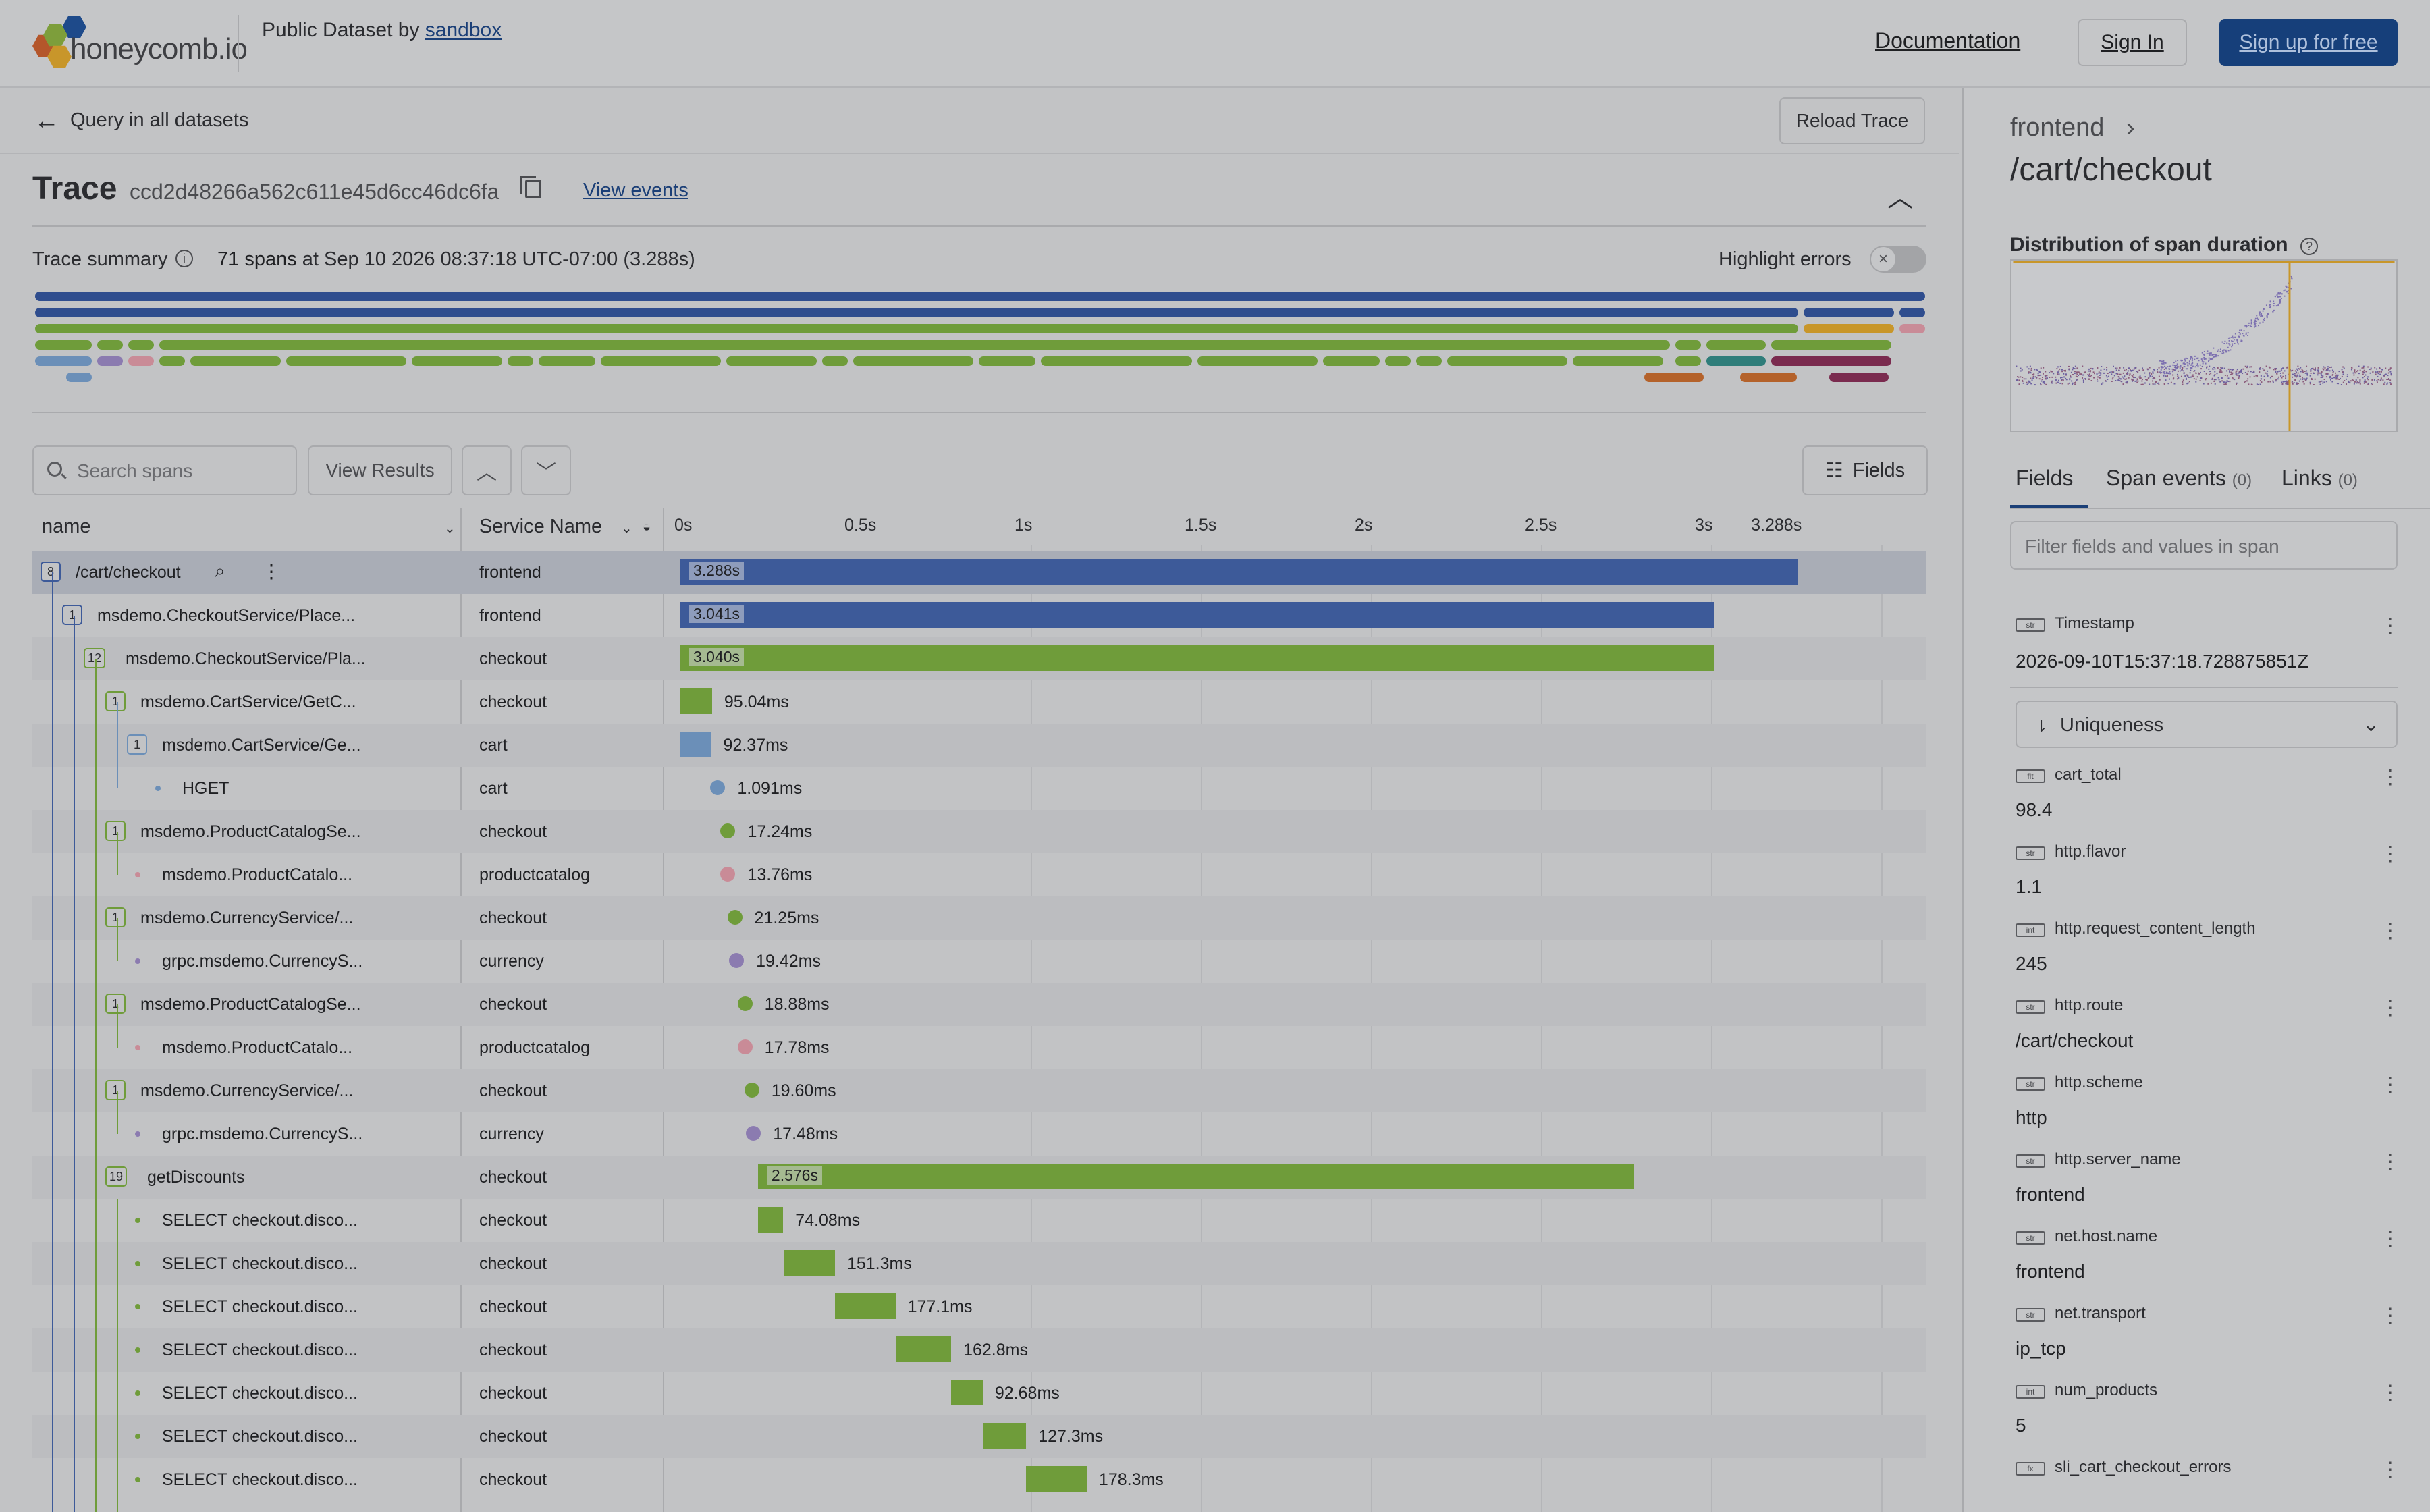 Image resolution: width=2430 pixels, height=1512 pixels. What do you see at coordinates (981, 343) in the screenshot?
I see `trace-minimap` at bounding box center [981, 343].